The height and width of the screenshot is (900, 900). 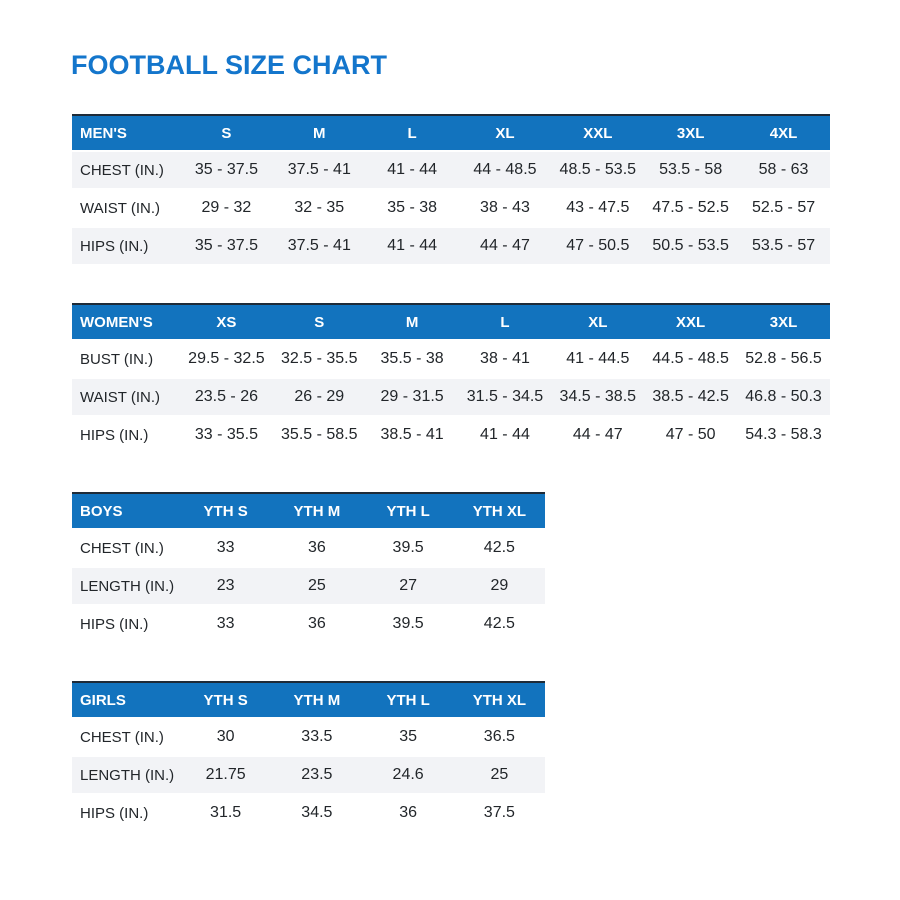 I want to click on table-header-row: MEN'S S M L XL XXL 3XL 4XL, so click(x=451, y=133).